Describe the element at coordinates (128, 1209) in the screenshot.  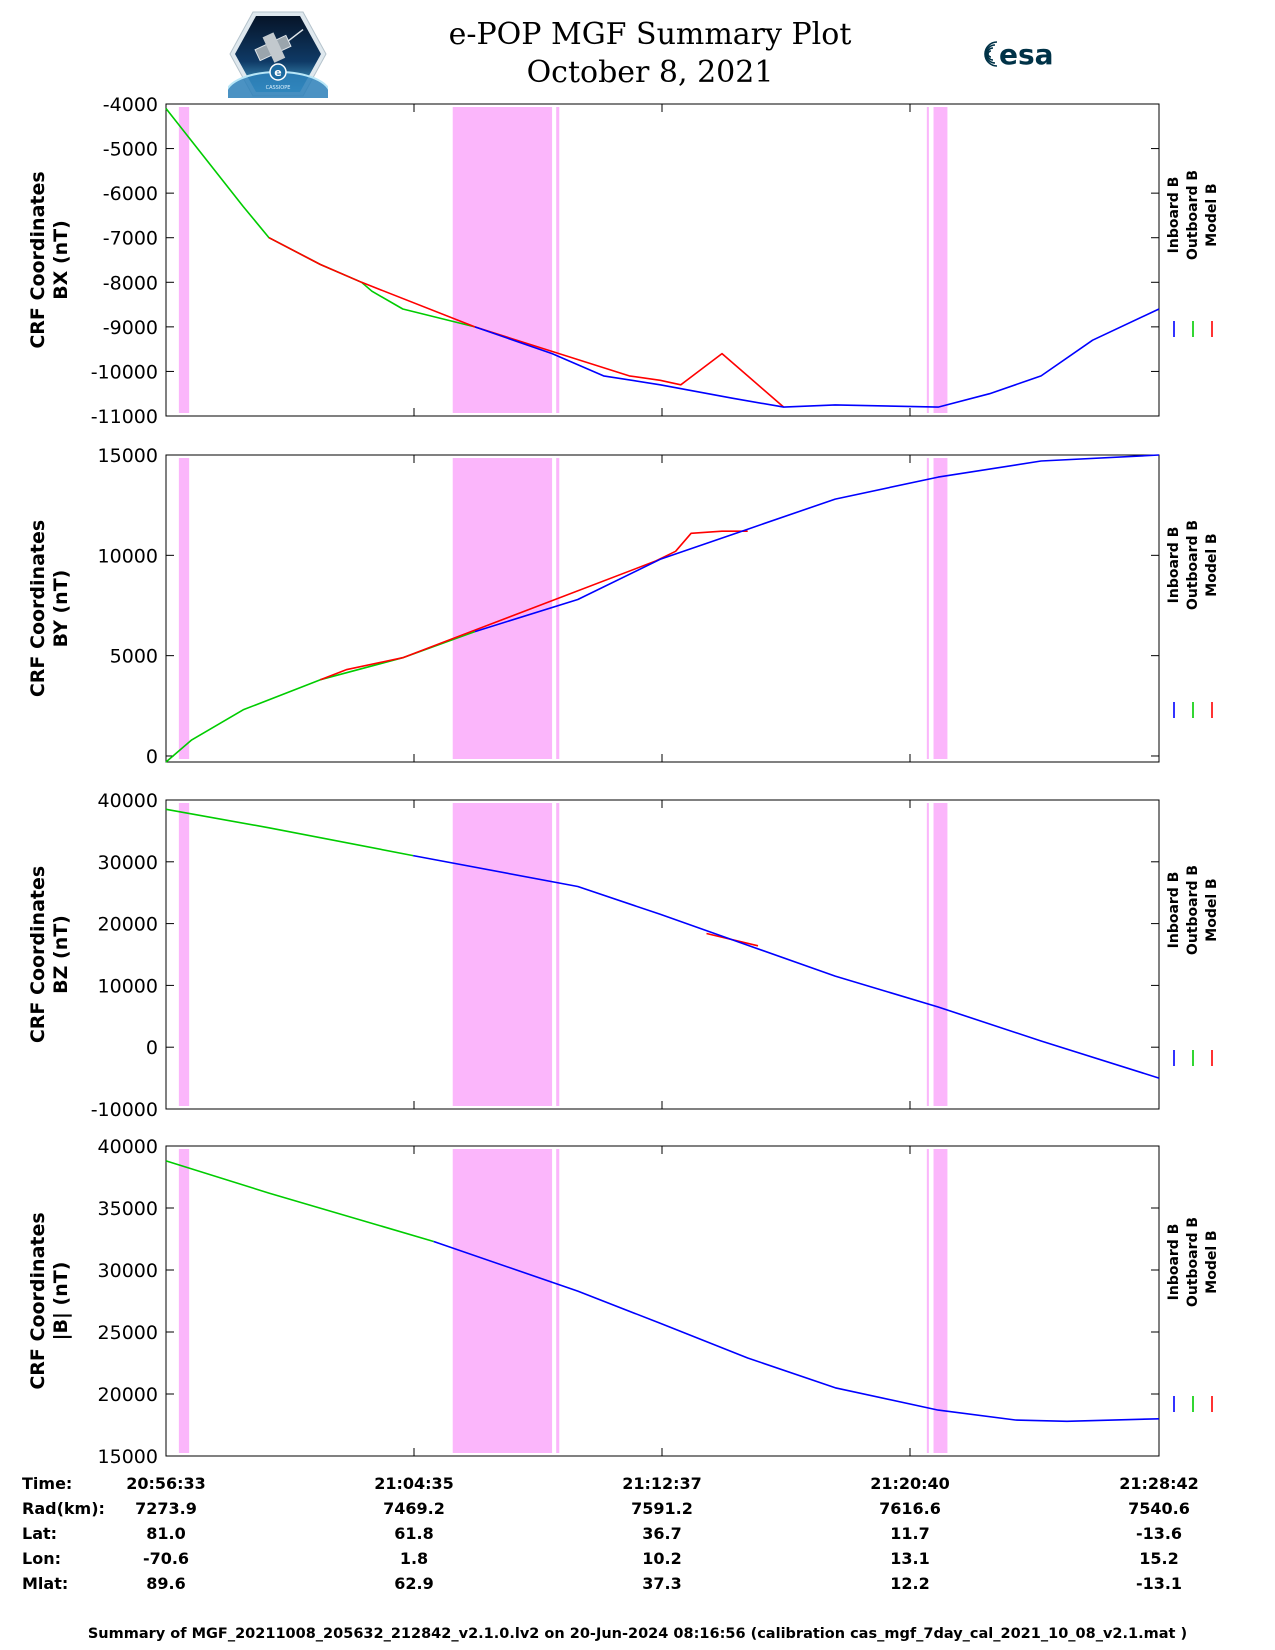
I see `y-tick-label: 35000` at that location.